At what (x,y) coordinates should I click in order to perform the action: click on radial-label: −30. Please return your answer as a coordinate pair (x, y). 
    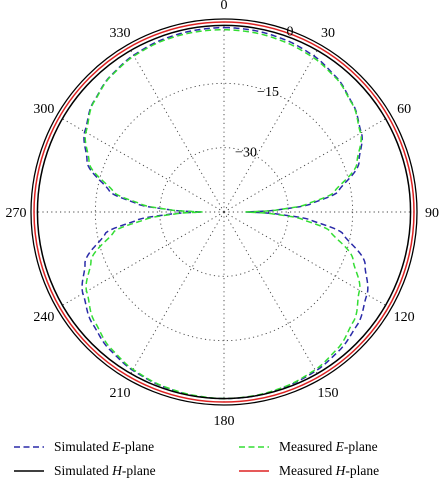
    Looking at the image, I should click on (246, 153).